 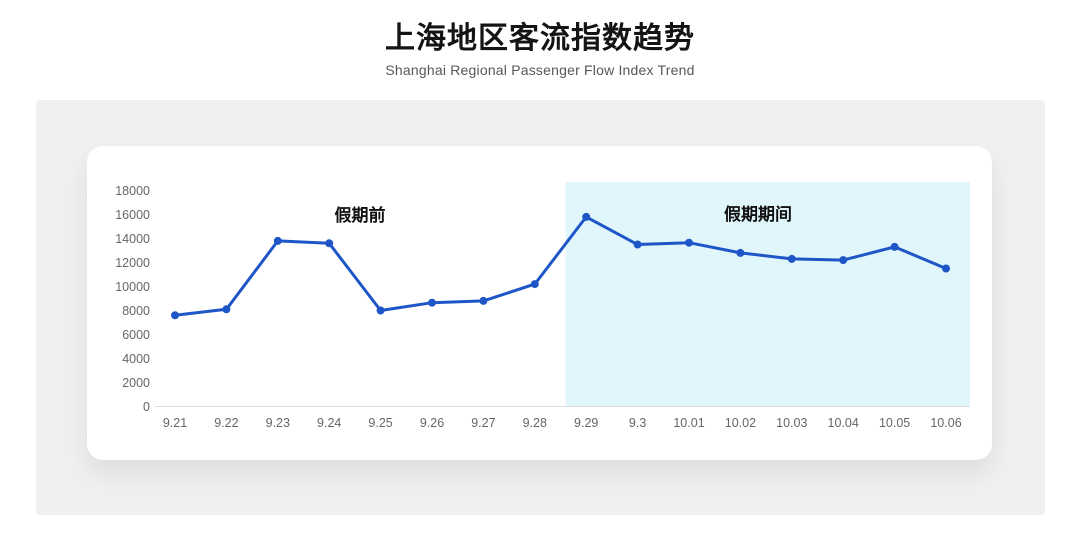 What do you see at coordinates (535, 423) in the screenshot?
I see `x-axis-tick-label: 9.28` at bounding box center [535, 423].